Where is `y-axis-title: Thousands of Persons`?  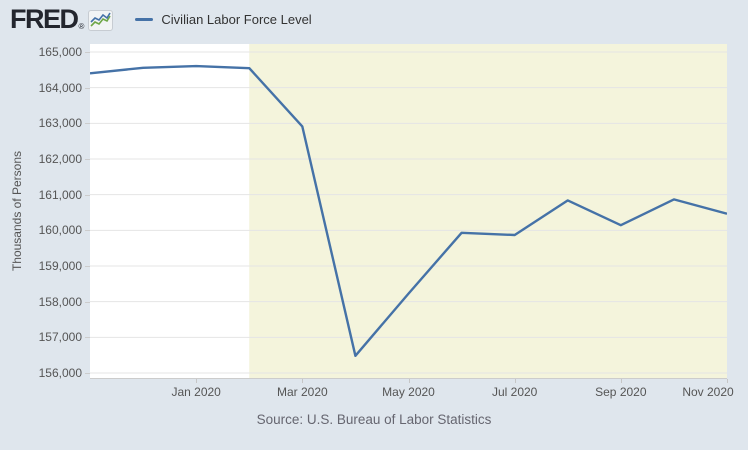
y-axis-title: Thousands of Persons is located at coordinates (17, 211).